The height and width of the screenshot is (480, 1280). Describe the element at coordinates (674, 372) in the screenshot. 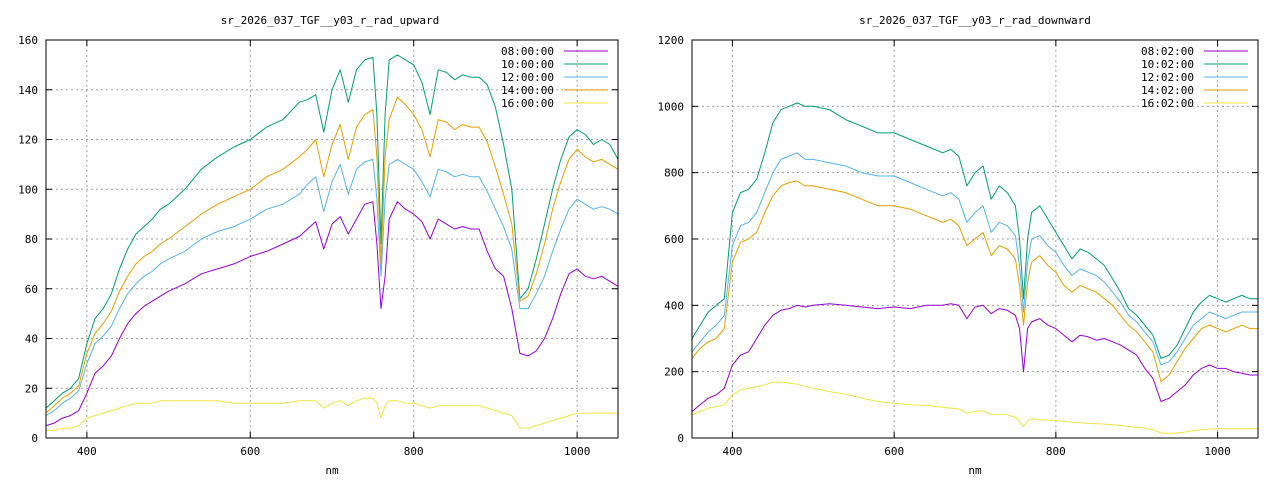

I see `y-tick-label: 200` at that location.